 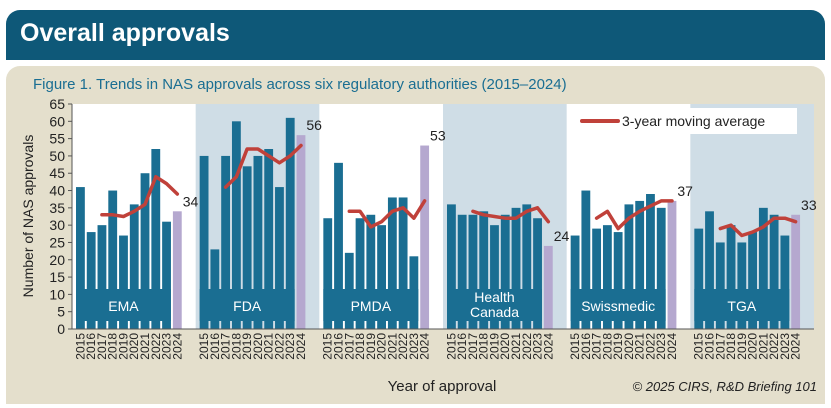 What do you see at coordinates (725, 386) in the screenshot?
I see `copyright-note: © 2025 CIRS, R&D Briefing 101` at bounding box center [725, 386].